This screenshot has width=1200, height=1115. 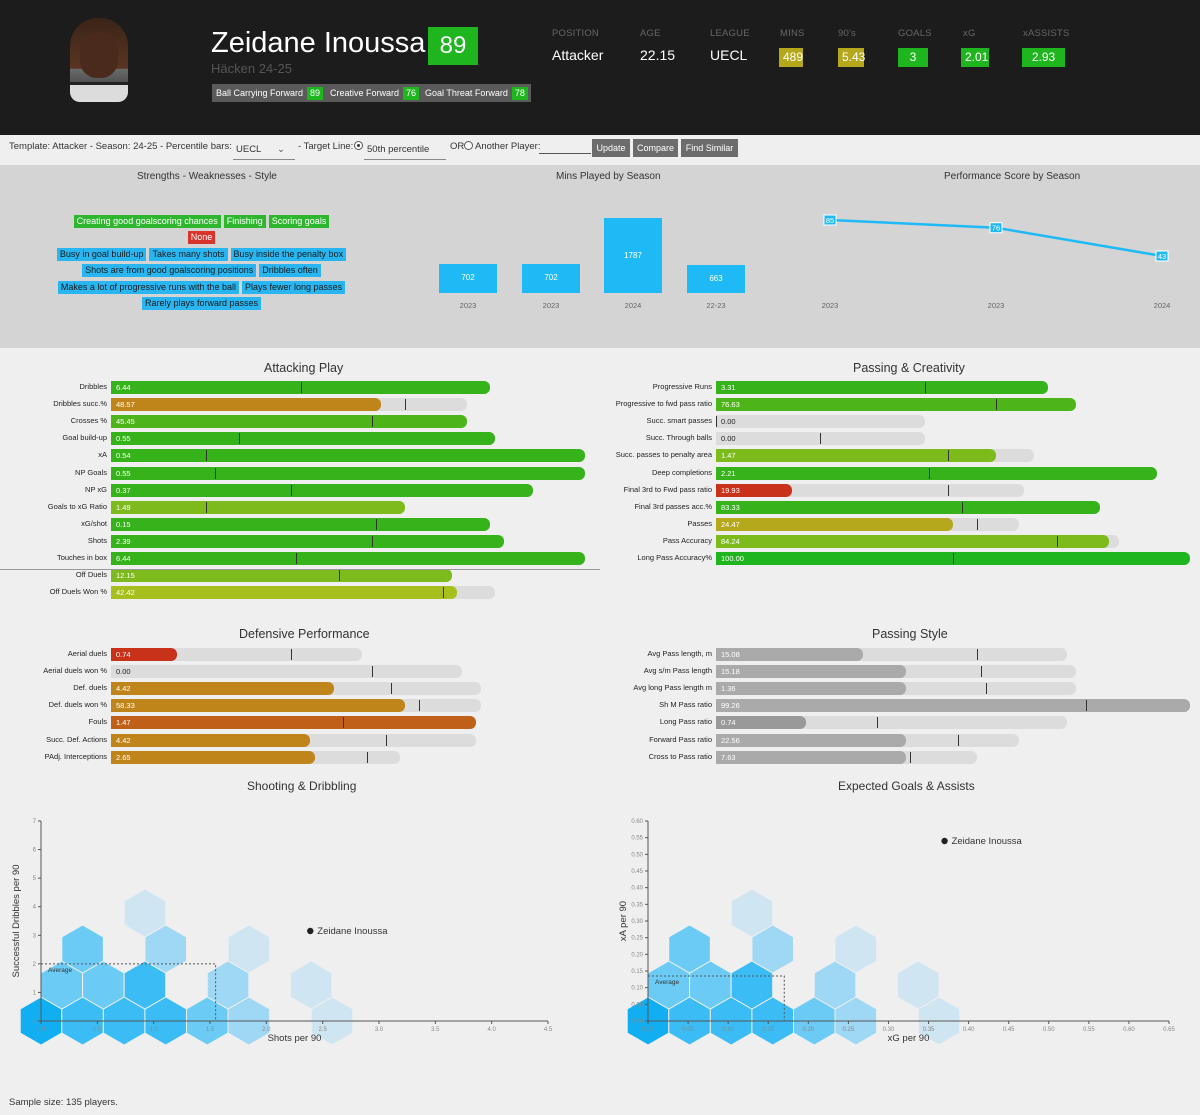 I want to click on stat-bar-label: Dribbles, so click(x=93, y=386).